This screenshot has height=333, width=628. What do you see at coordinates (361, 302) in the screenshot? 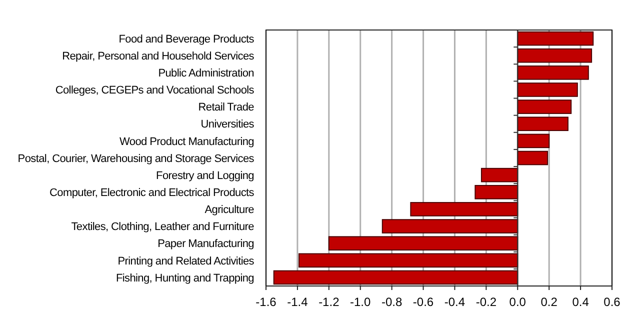
I see `x-tick-label: -1.0` at bounding box center [361, 302].